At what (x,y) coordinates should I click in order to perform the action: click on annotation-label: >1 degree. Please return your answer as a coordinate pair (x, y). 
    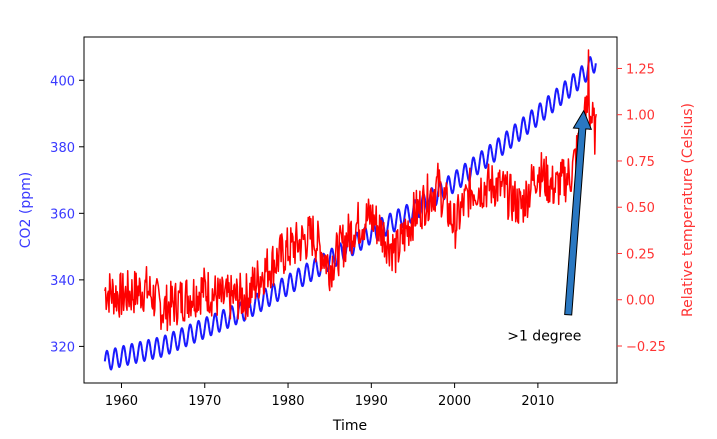
    Looking at the image, I should click on (544, 337).